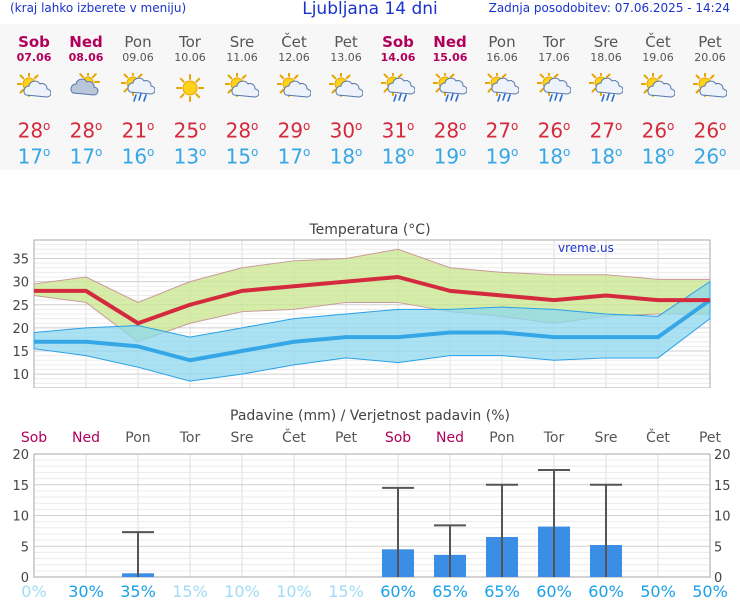 This screenshot has width=740, height=600. I want to click on day-name: Sob, so click(34, 42).